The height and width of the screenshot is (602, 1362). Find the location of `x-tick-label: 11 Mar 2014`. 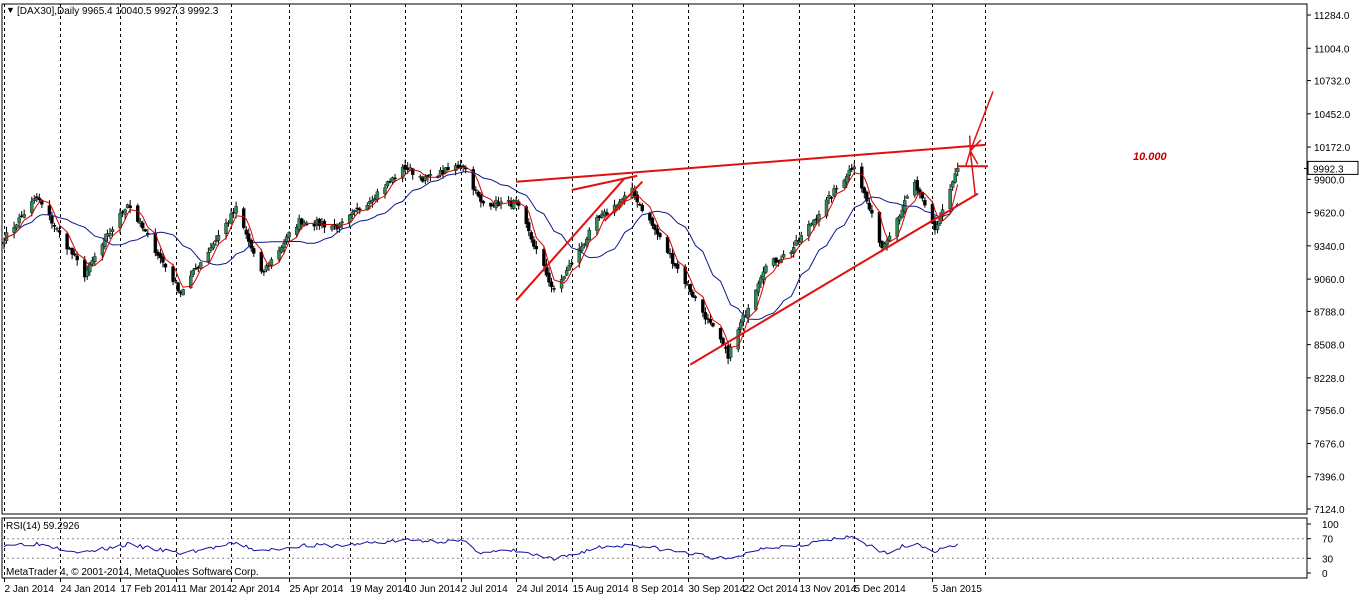

x-tick-label: 11 Mar 2014 is located at coordinates (205, 589).